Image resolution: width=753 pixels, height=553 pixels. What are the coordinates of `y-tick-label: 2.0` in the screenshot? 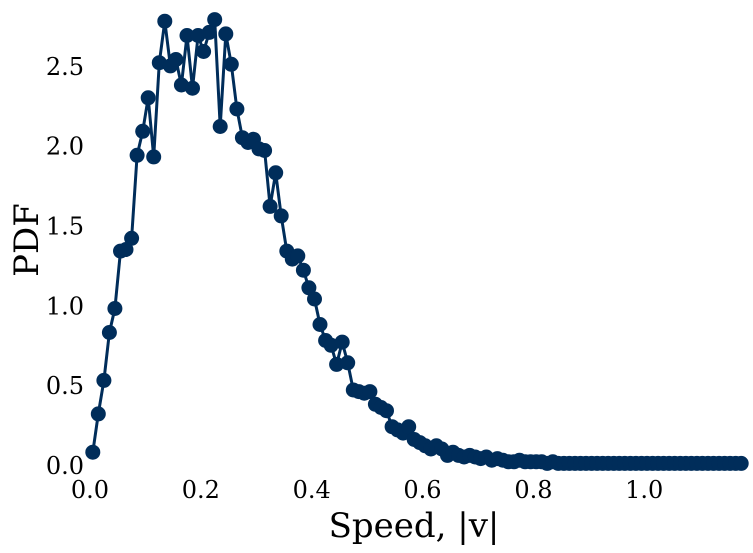 It's located at (65, 147).